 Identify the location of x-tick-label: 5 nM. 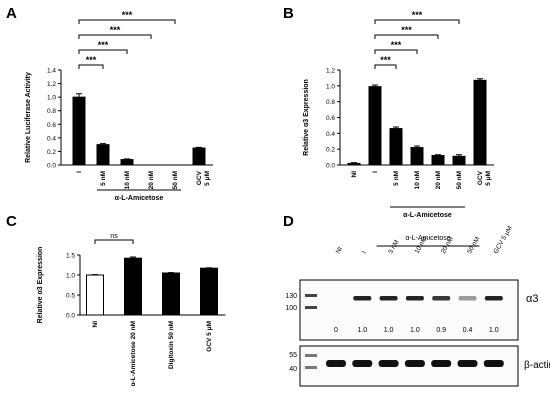
(103, 178).